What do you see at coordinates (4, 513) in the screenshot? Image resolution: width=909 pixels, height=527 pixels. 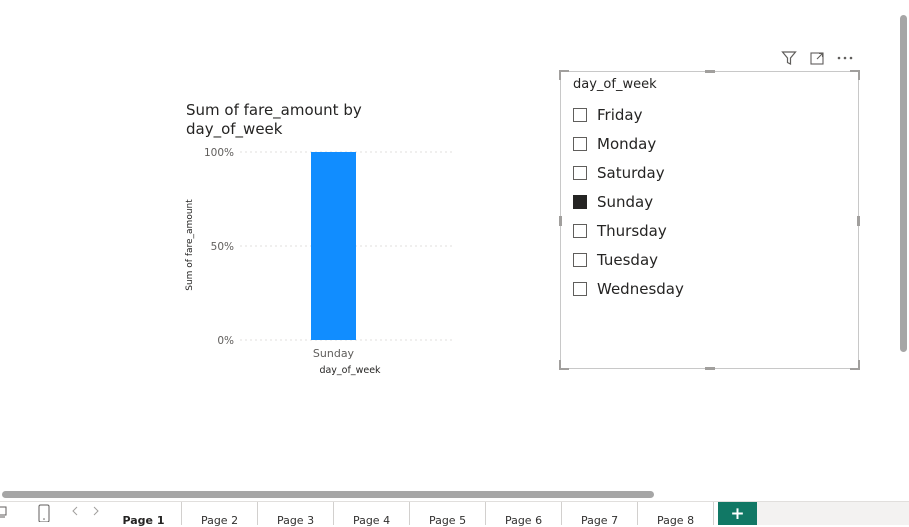 I see `page-navigator-icon` at bounding box center [4, 513].